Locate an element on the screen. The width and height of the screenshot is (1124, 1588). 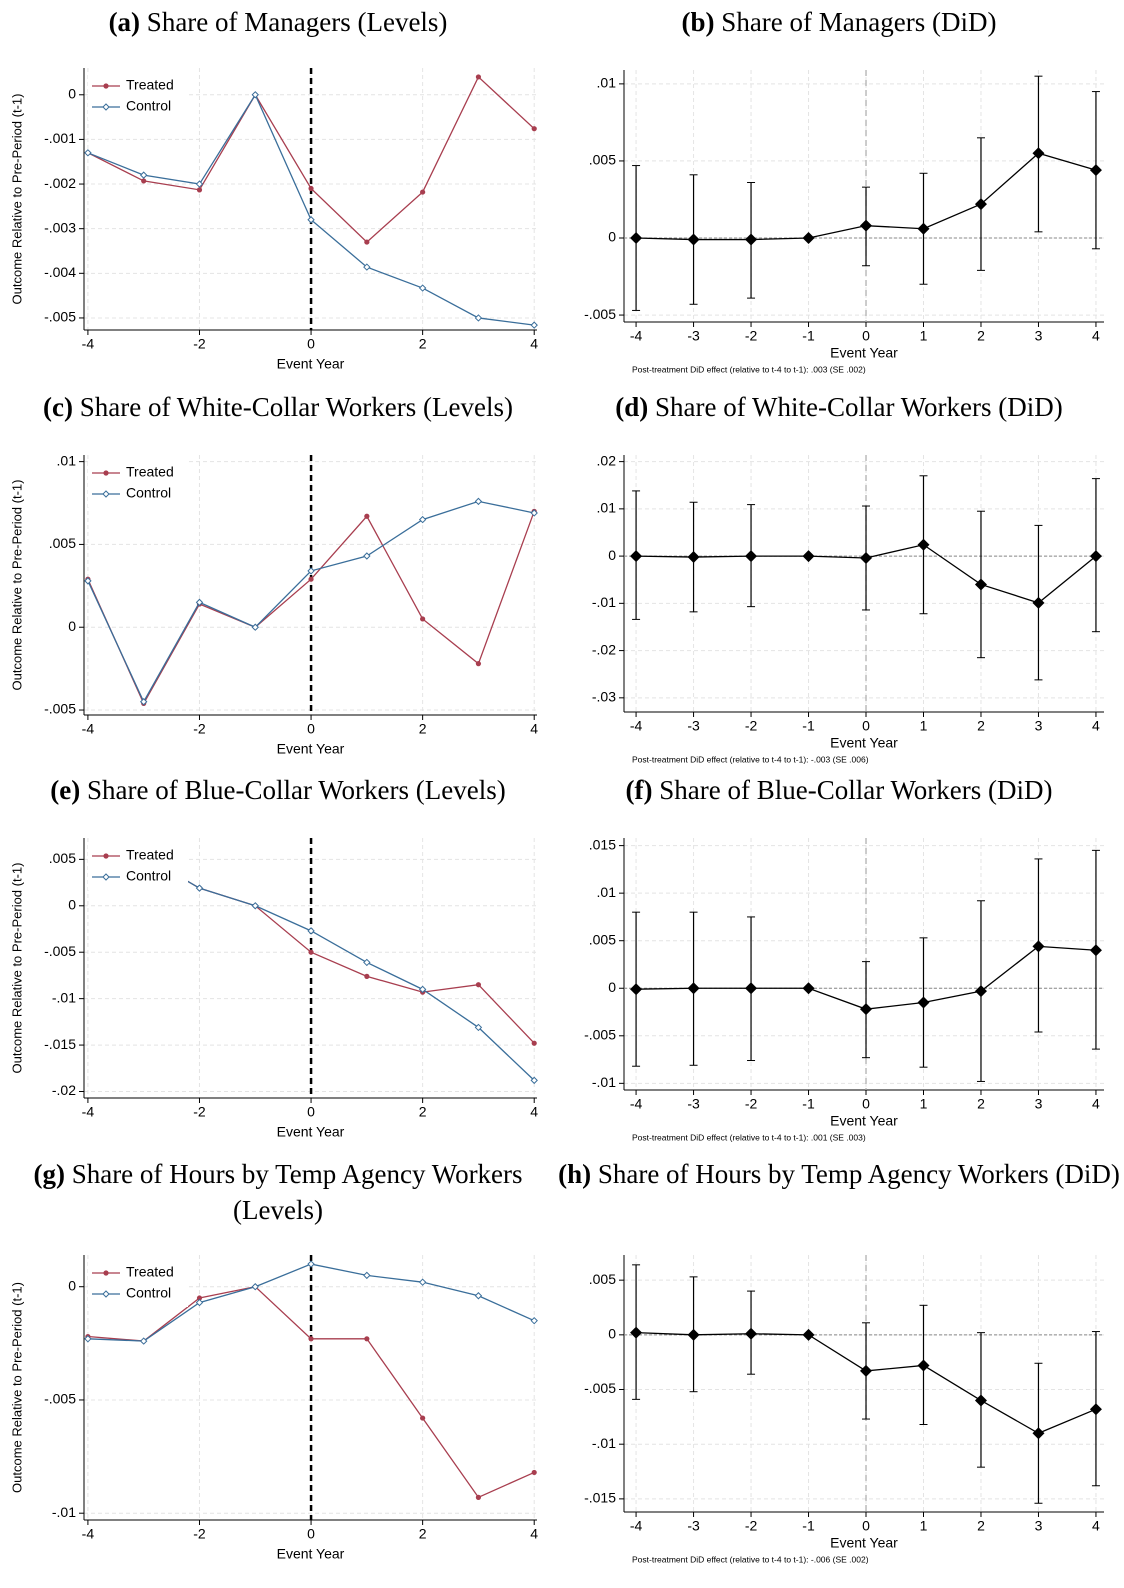
y-axis-label: Outcome Relative to Pre-Period (t-1) is located at coordinates (16, 585).